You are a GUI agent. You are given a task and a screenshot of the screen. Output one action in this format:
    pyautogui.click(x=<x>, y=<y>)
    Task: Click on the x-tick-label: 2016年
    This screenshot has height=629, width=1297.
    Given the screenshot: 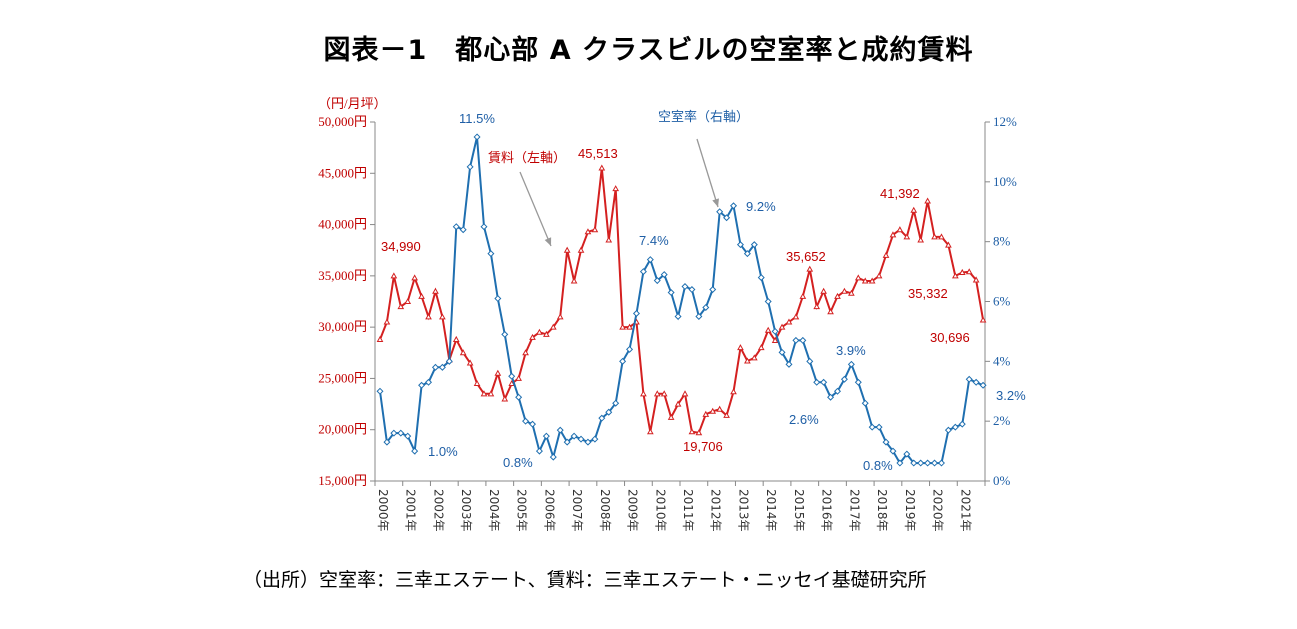 What is the action you would take?
    pyautogui.click(x=827, y=510)
    